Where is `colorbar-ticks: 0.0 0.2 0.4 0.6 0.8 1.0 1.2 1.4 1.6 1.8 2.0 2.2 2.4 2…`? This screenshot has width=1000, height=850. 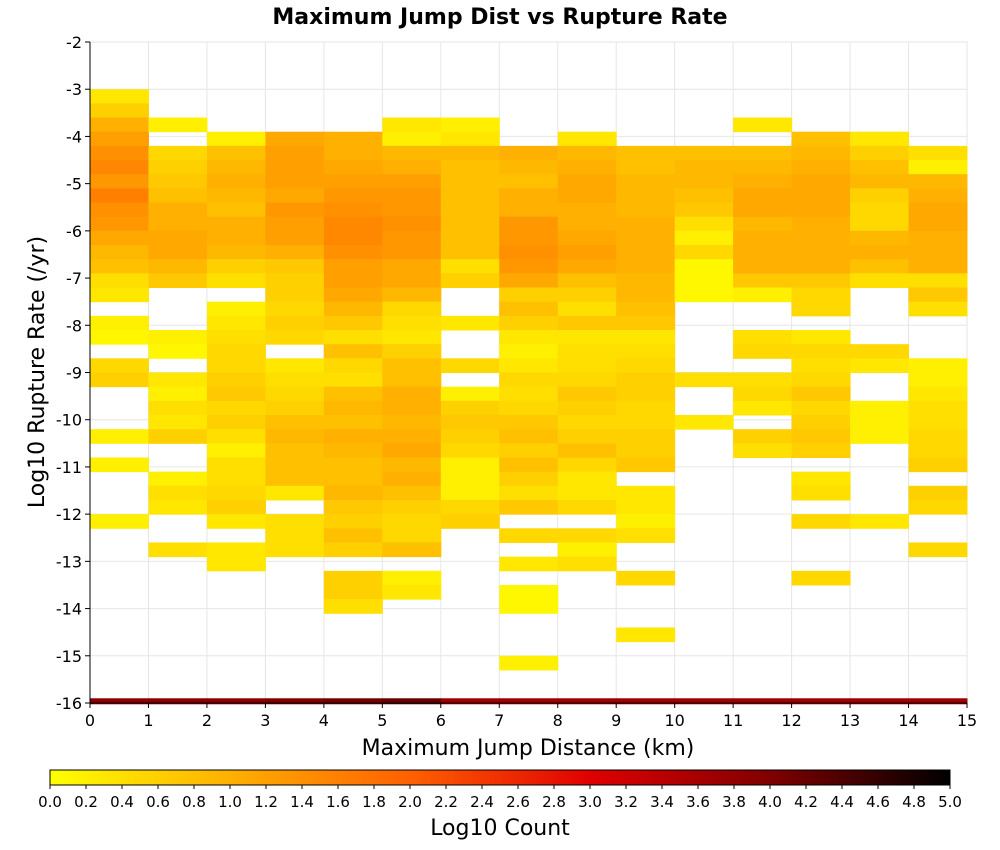 colorbar-ticks: 0.0 0.2 0.4 0.6 0.8 1.0 1.2 1.4 1.6 1.8 2.0 2.2 2.4 2… is located at coordinates (500, 798).